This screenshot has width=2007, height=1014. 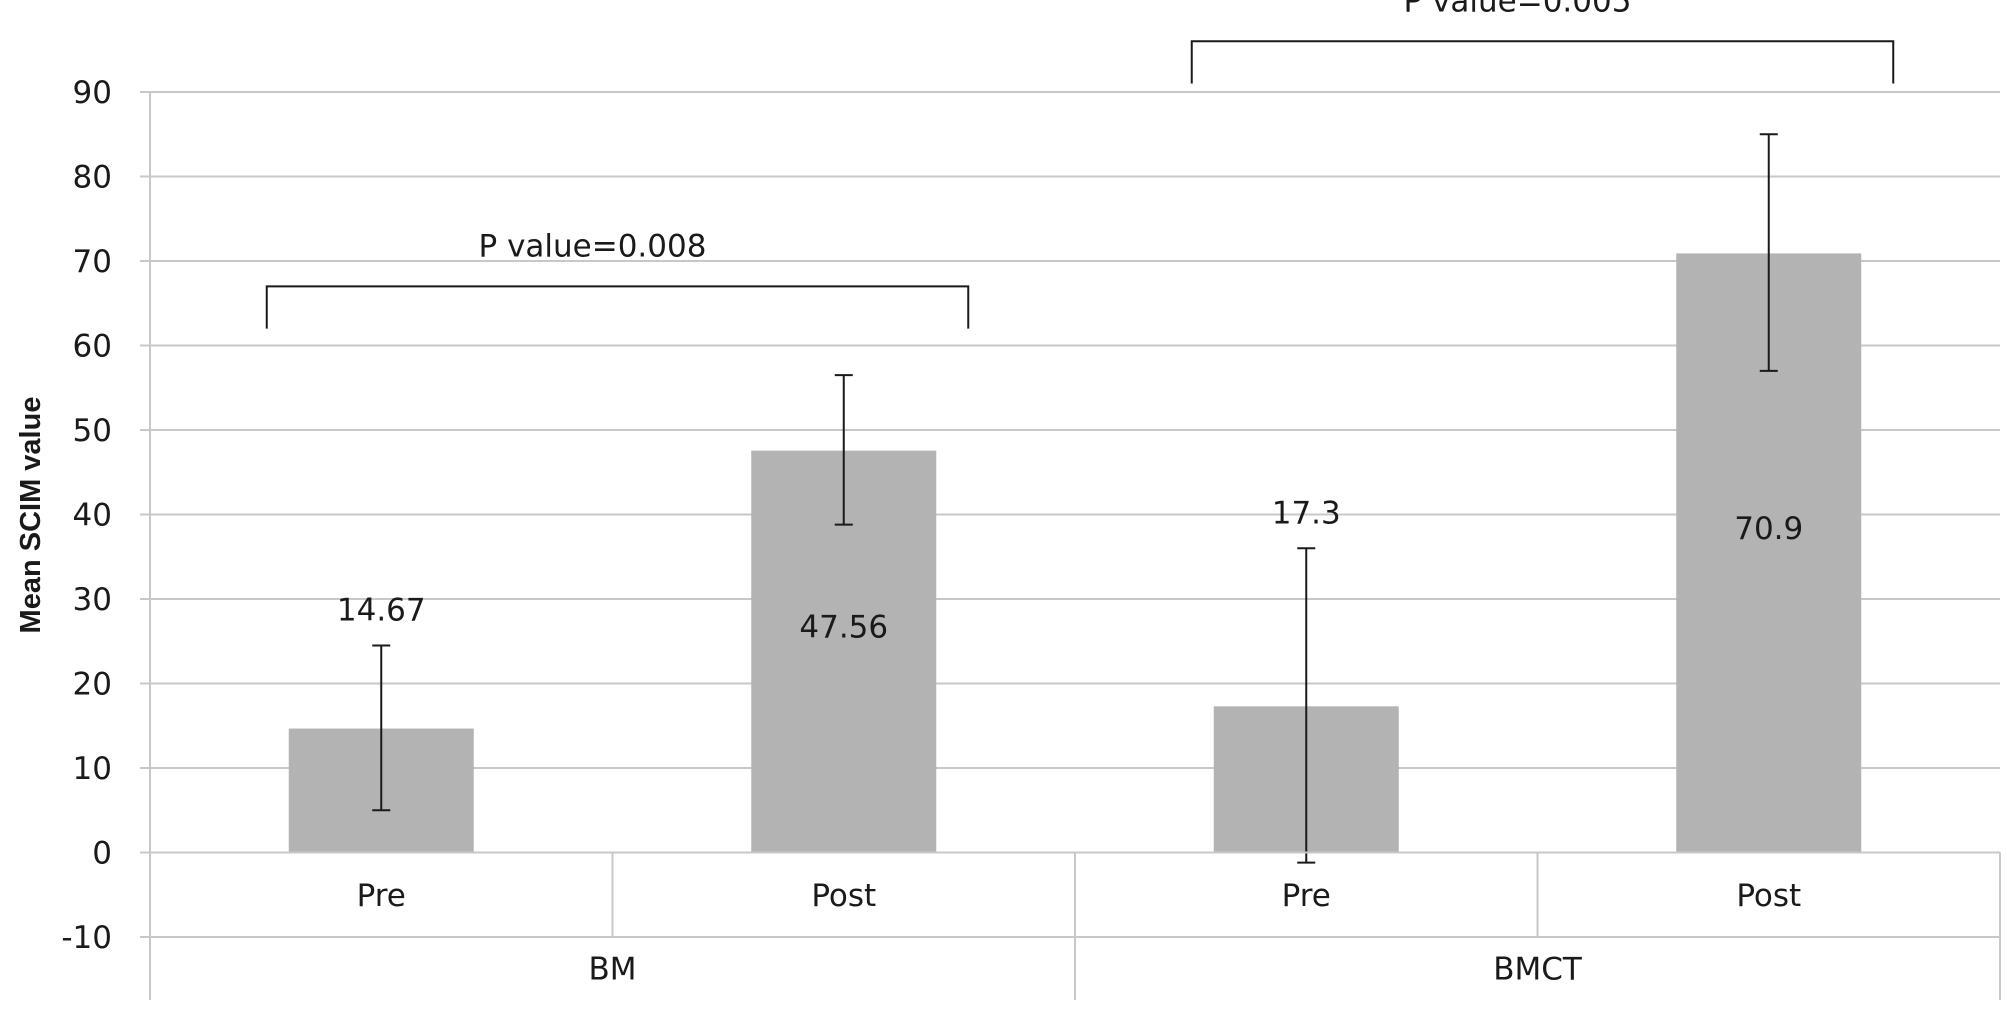 What do you see at coordinates (92, 685) in the screenshot?
I see `y-tick-label: 20` at bounding box center [92, 685].